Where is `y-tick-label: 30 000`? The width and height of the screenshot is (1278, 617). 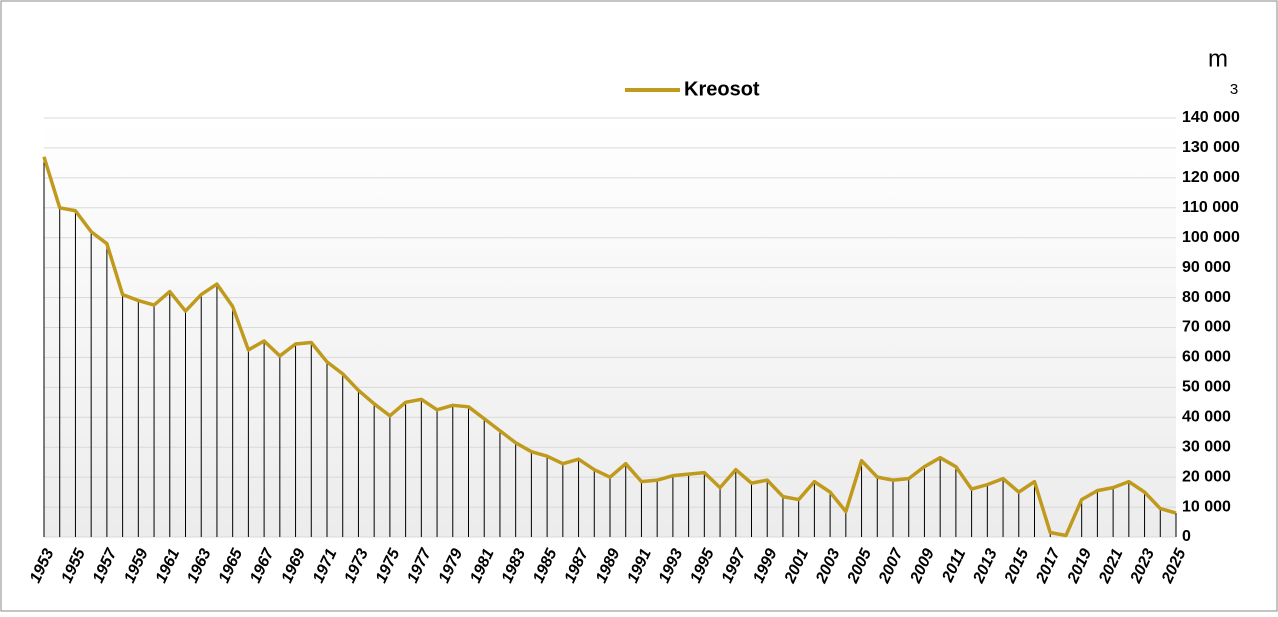 y-tick-label: 30 000 is located at coordinates (1206, 446).